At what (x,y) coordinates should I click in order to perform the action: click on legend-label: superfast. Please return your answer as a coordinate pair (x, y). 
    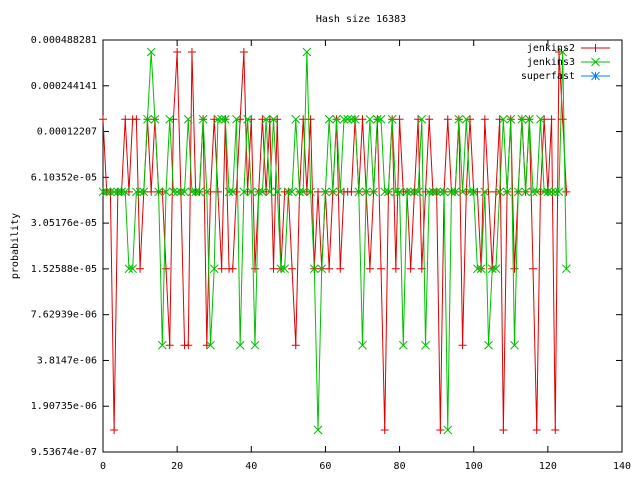
    Looking at the image, I should click on (548, 76).